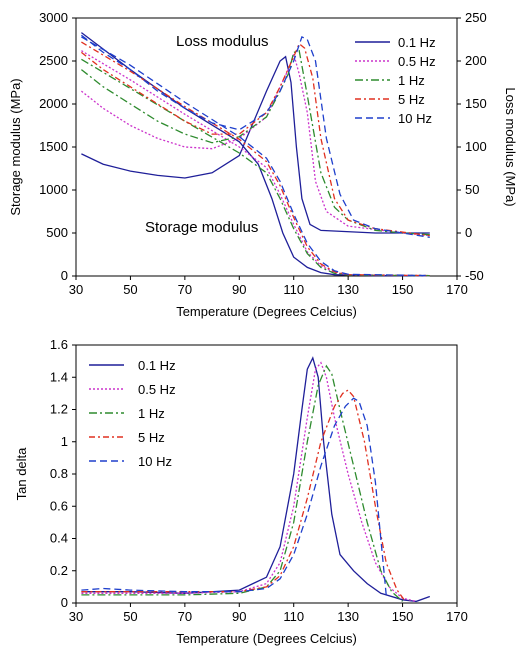  What do you see at coordinates (476, 17) in the screenshot?
I see `top-right-tick-label: 250` at bounding box center [476, 17].